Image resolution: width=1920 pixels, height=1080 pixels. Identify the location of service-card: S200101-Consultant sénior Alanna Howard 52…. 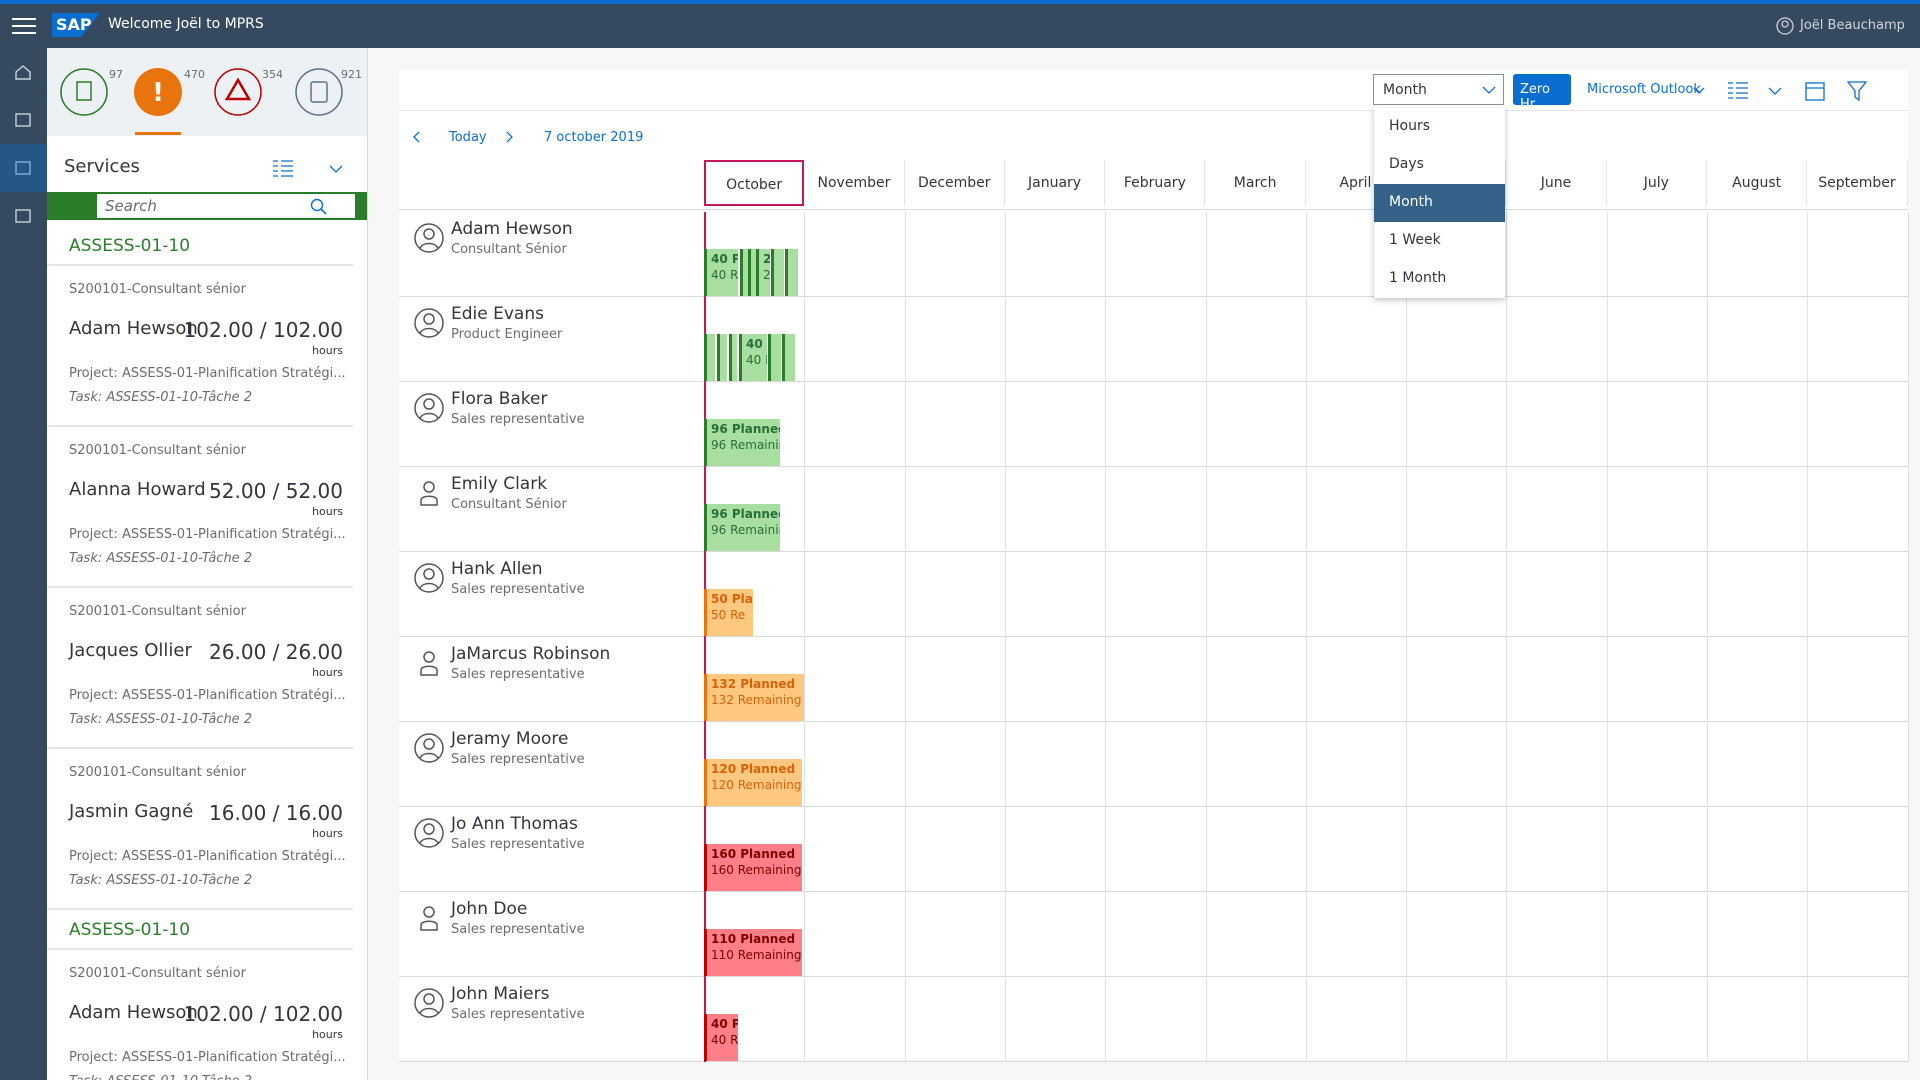
(200, 507).